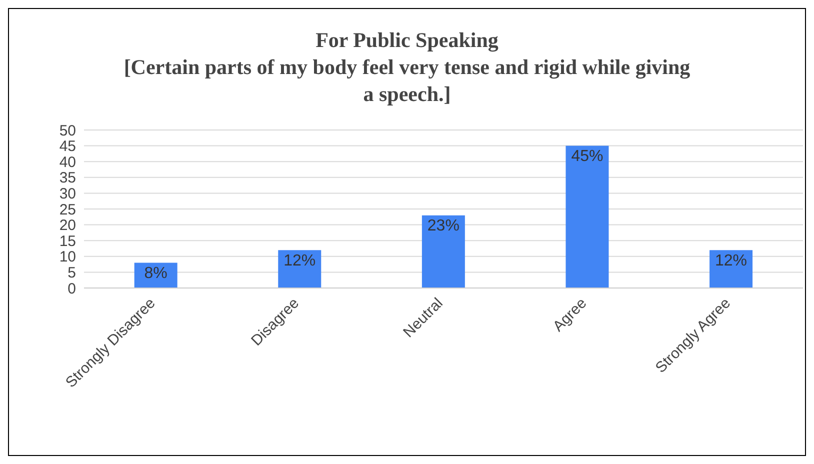 This screenshot has height=464, width=814. I want to click on y-tick-label: 45, so click(67, 147).